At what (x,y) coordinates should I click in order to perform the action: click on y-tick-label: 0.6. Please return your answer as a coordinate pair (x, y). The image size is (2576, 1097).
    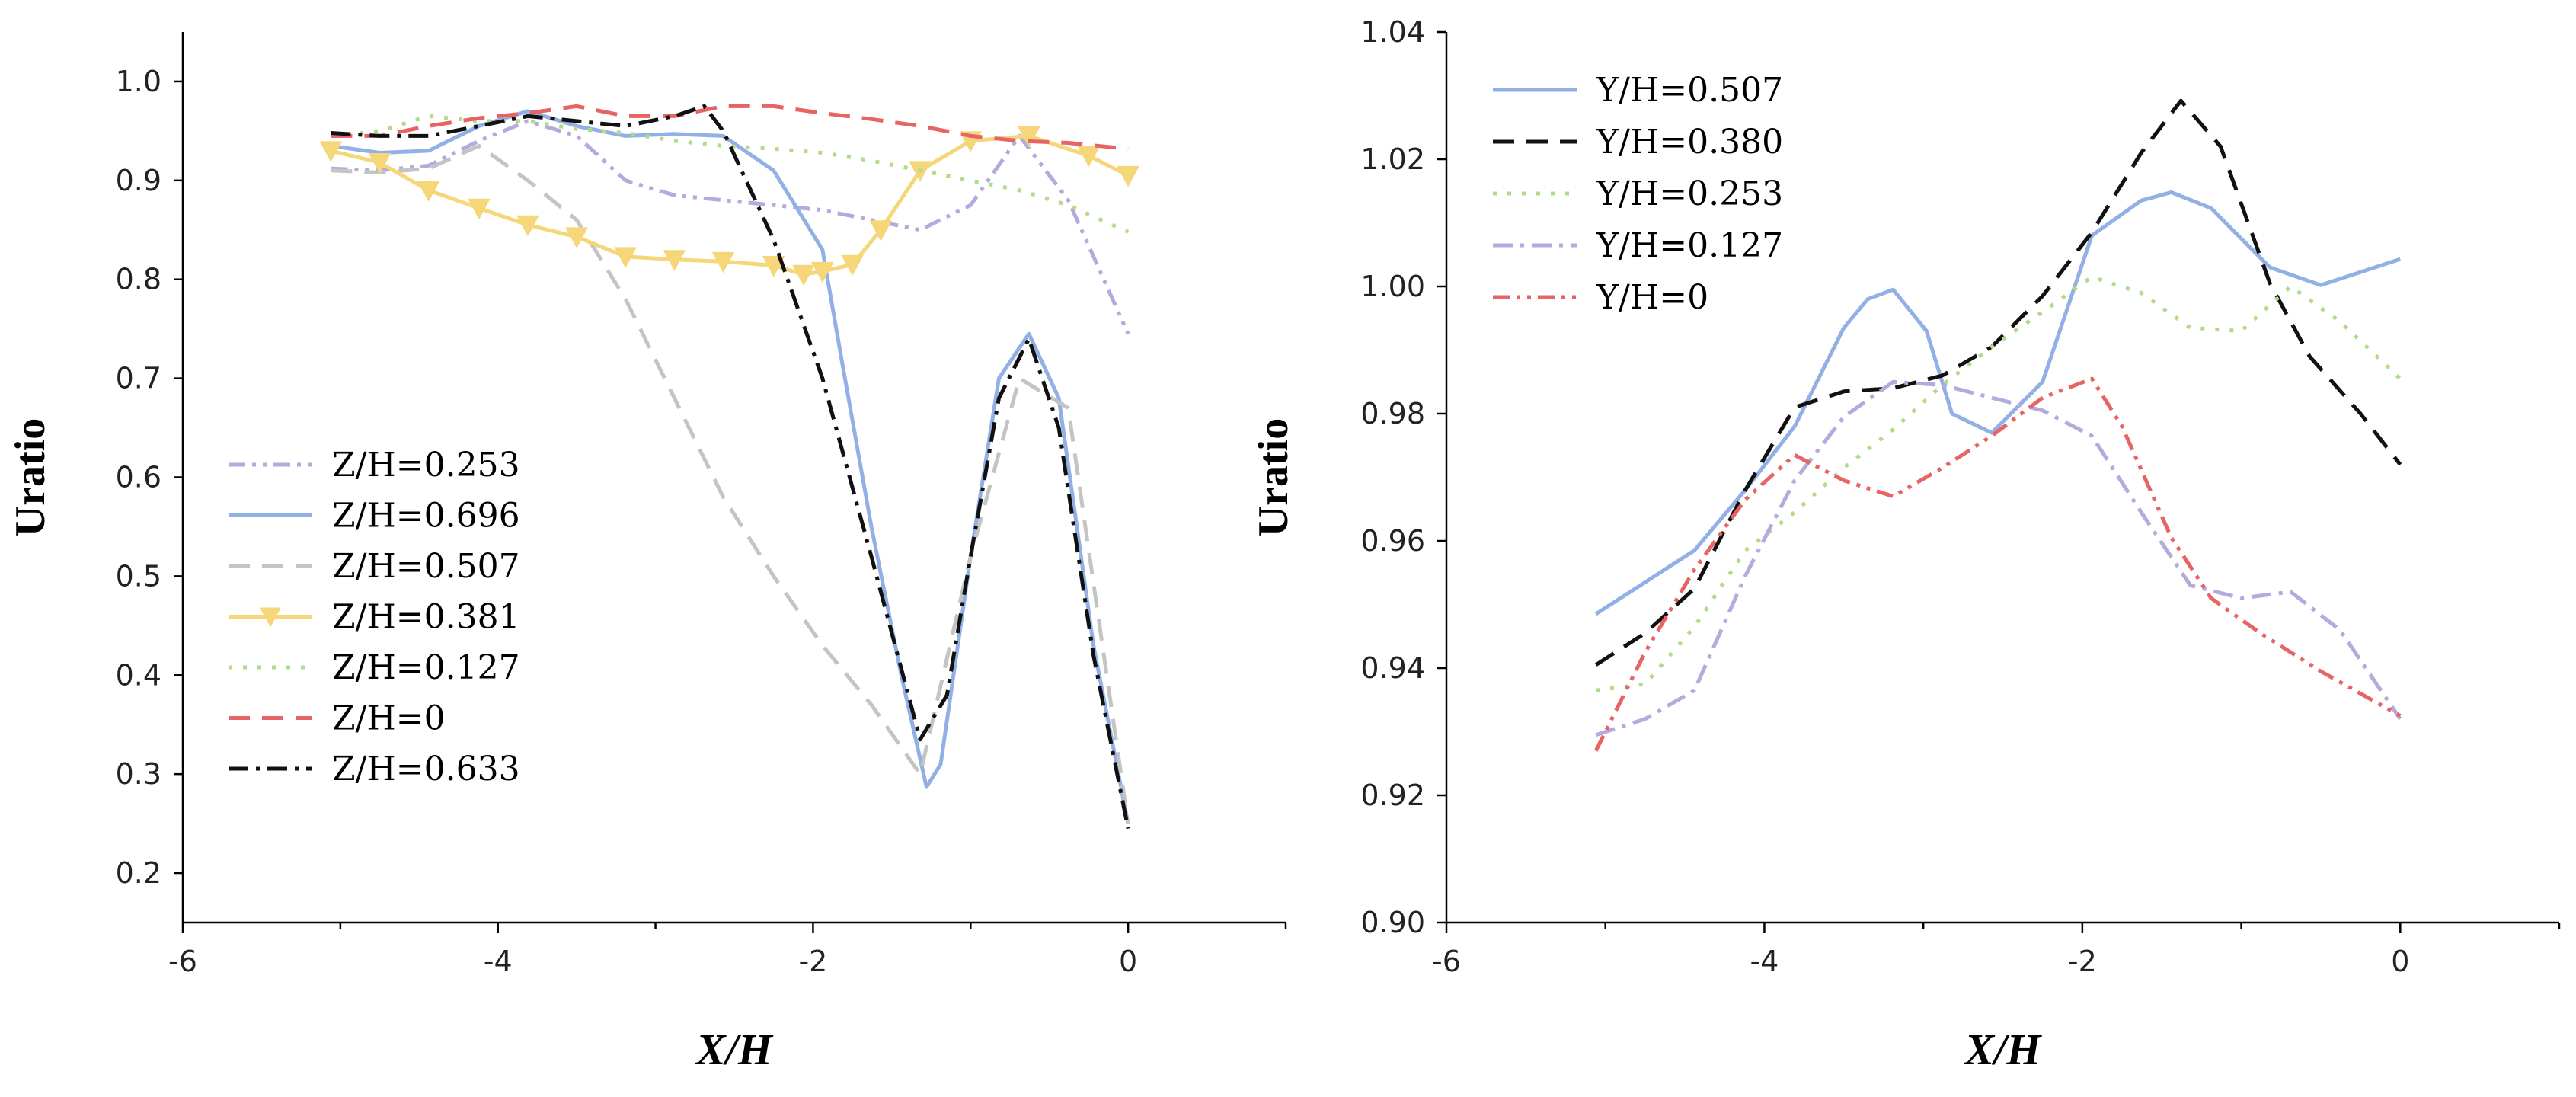
    Looking at the image, I should click on (139, 477).